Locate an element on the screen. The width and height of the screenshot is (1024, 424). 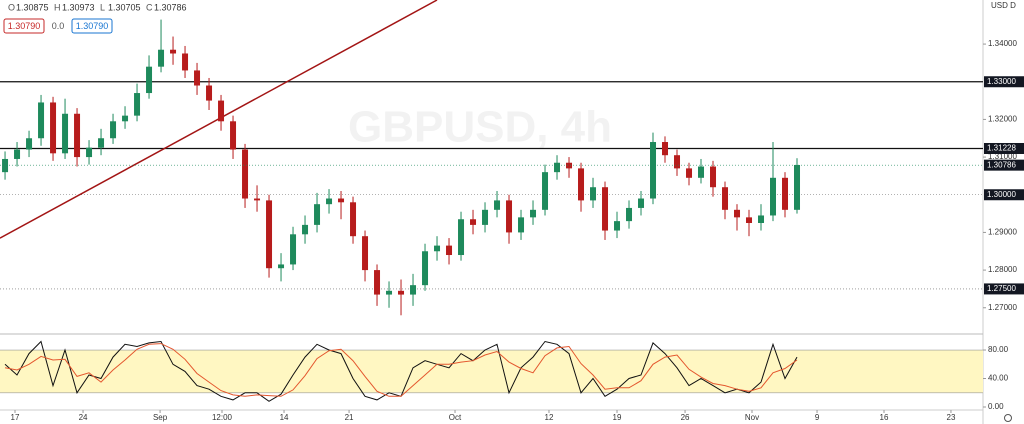
y-tick-label: 40.00 is located at coordinates (998, 378).